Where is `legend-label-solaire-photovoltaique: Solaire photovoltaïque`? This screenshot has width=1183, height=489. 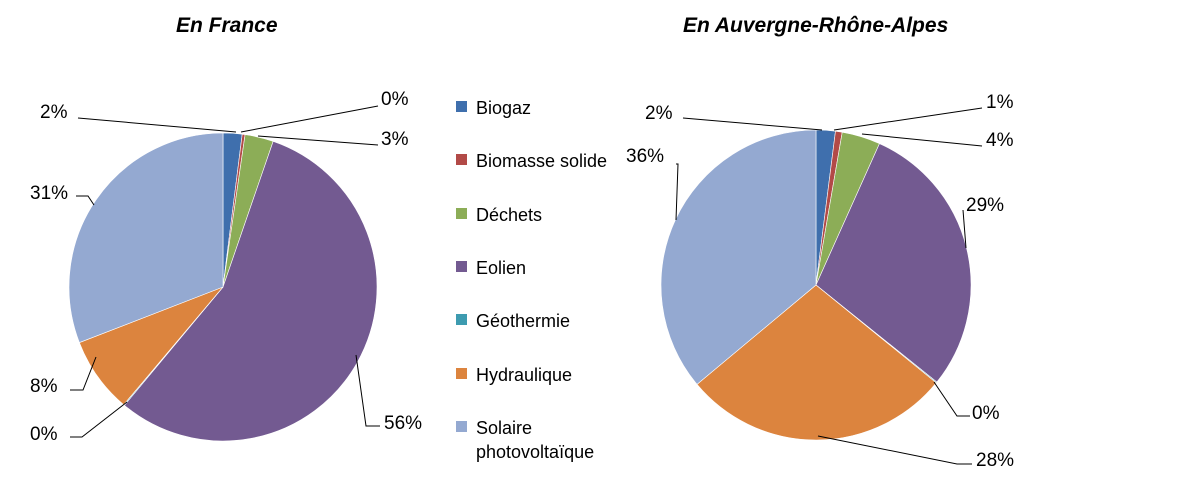
legend-label-solaire-photovoltaique: Solaire photovoltaïque is located at coordinates (535, 440).